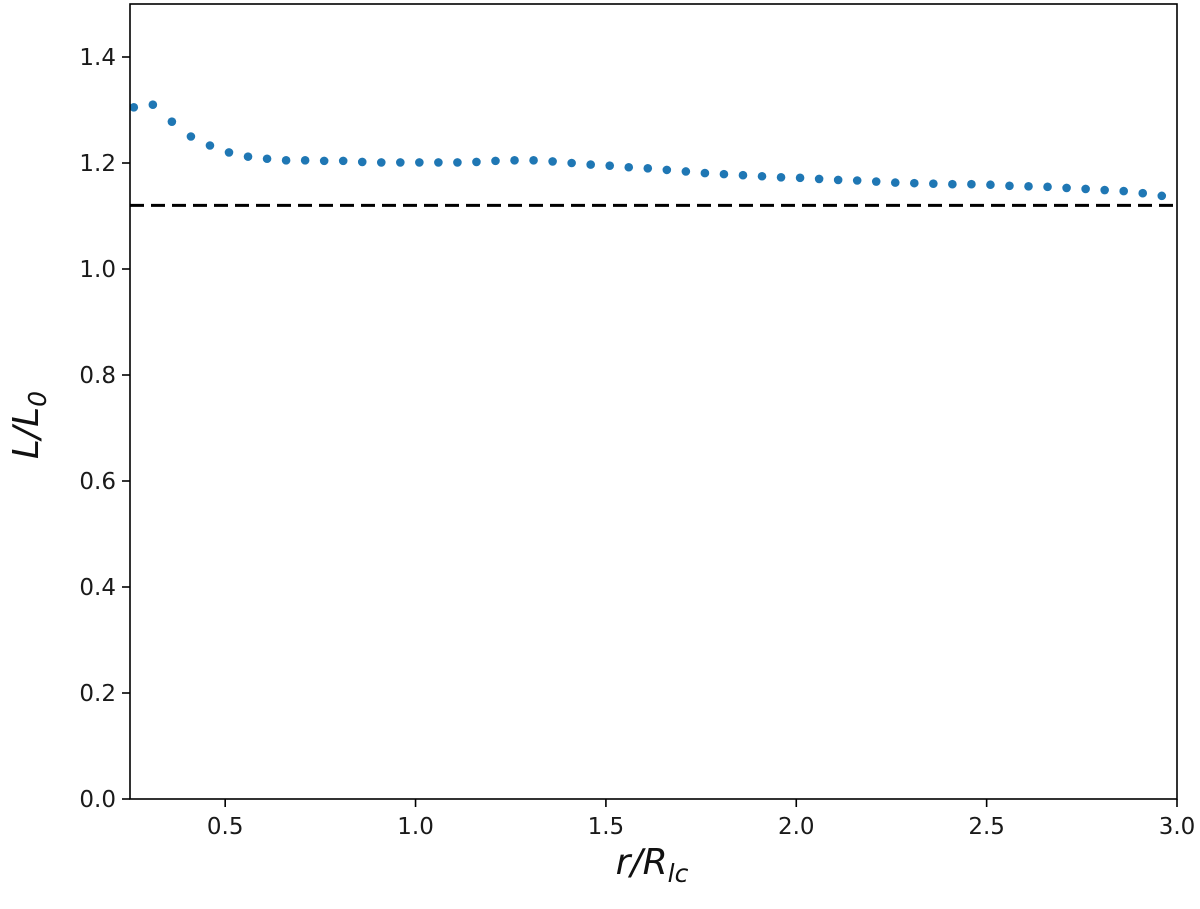  What do you see at coordinates (606, 827) in the screenshot?
I see `x-tick-label: 1.5` at bounding box center [606, 827].